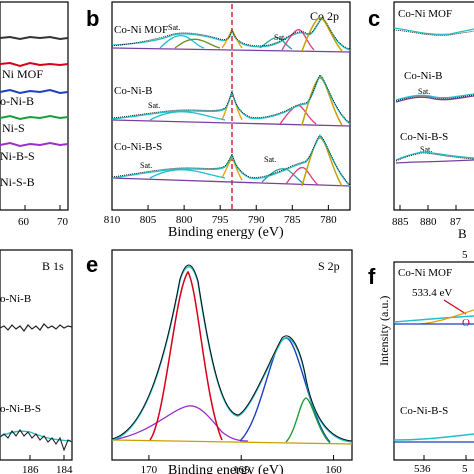  Describe the element at coordinates (465, 255) in the screenshot. I see `panel-f-top-tick: 5` at that location.